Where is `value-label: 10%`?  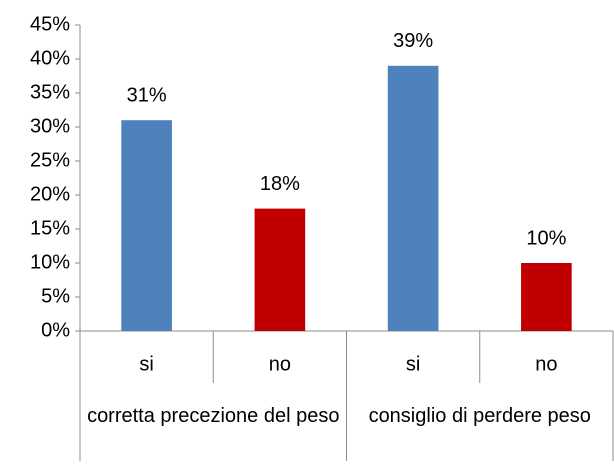 value-label: 10% is located at coordinates (546, 238).